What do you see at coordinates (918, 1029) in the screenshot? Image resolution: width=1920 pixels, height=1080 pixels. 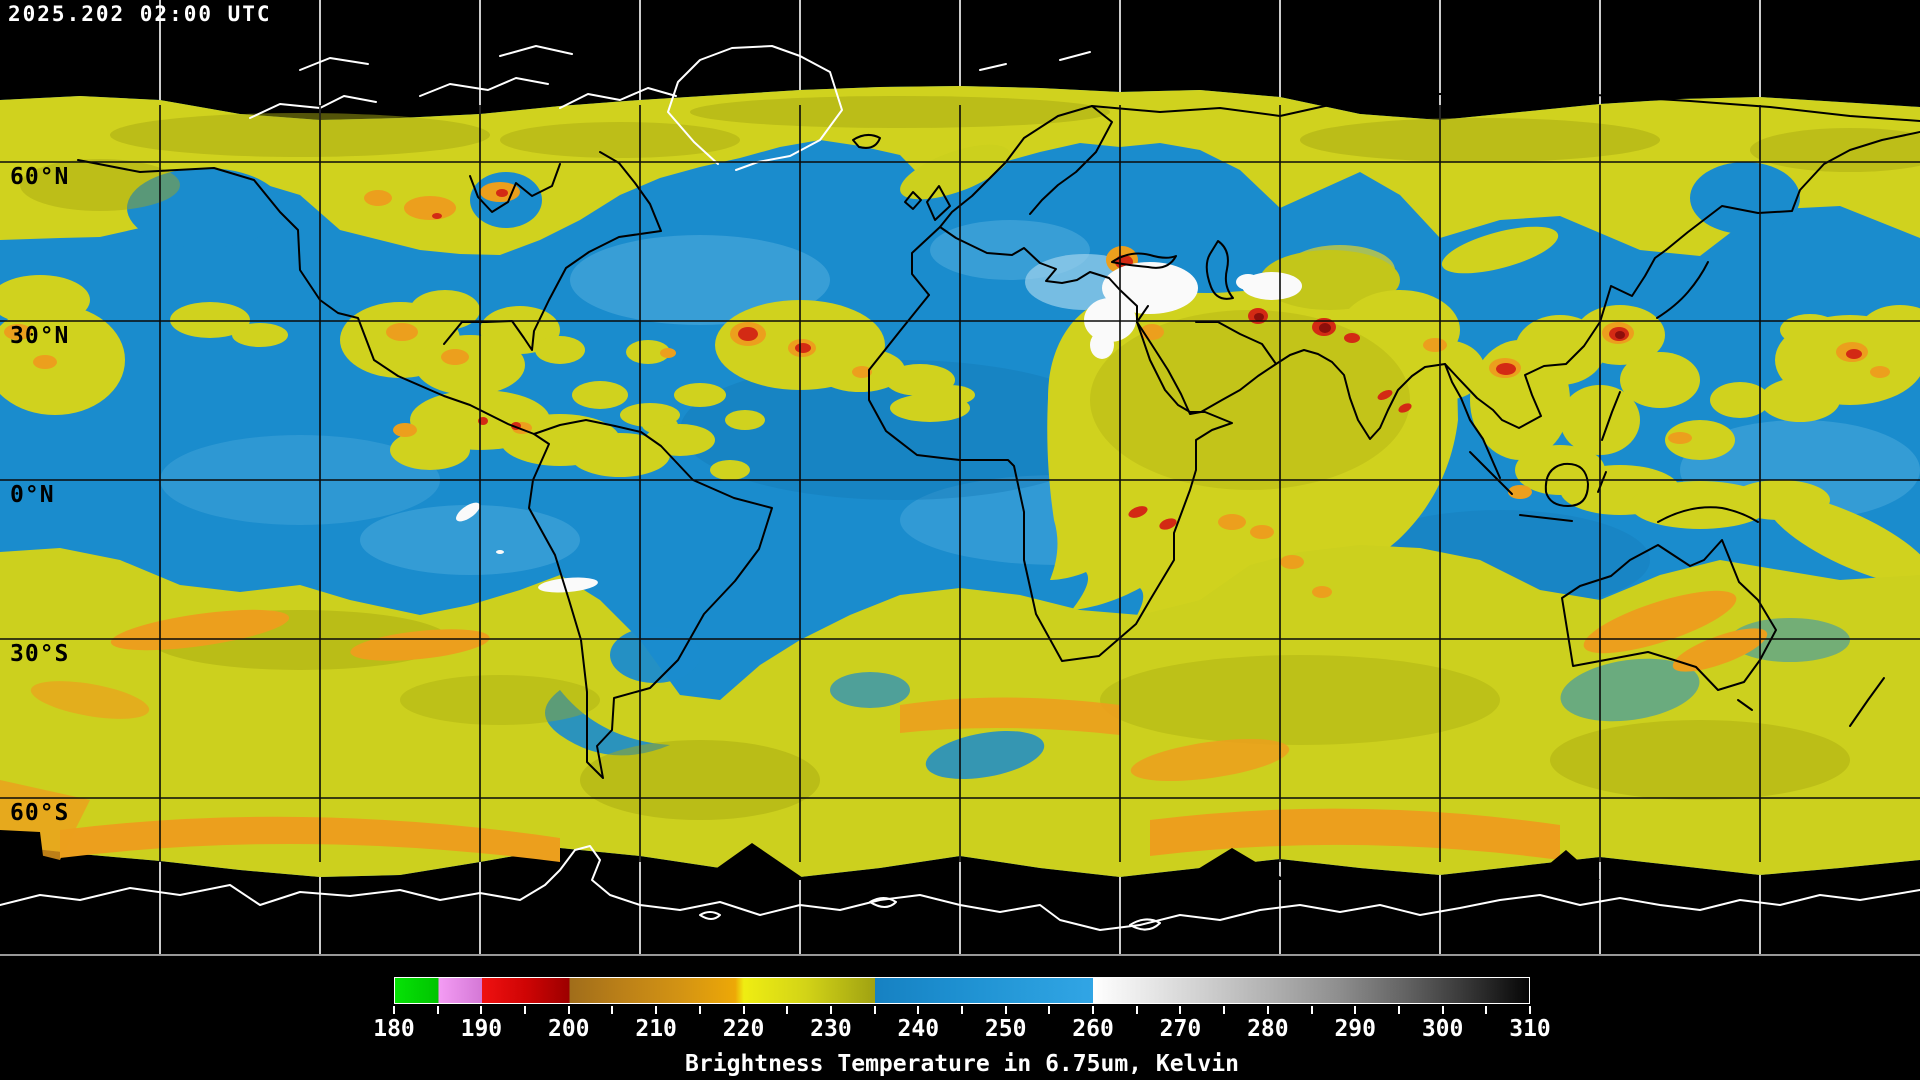 I see `colorbar-tick-label: 240` at bounding box center [918, 1029].